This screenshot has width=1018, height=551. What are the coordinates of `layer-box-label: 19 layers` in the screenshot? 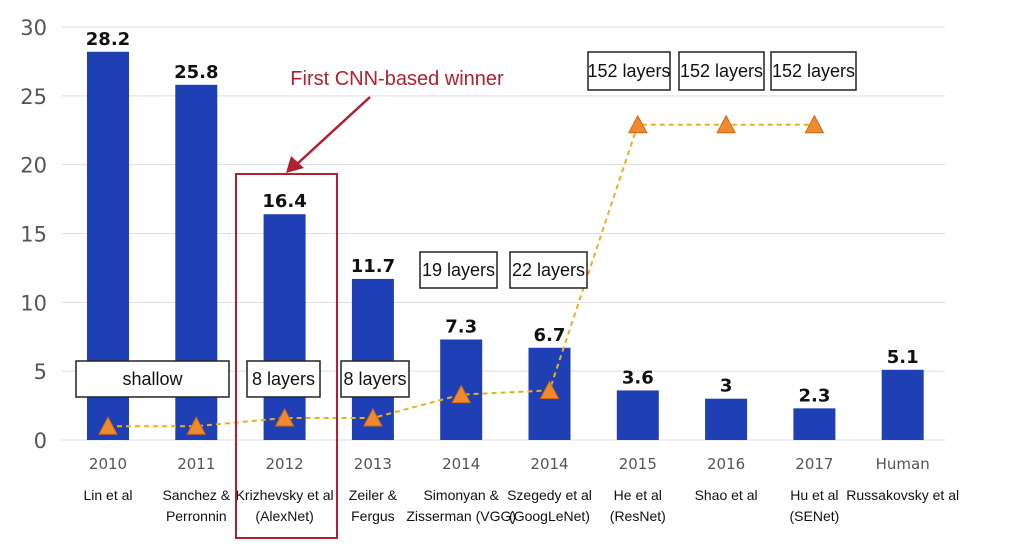 It's located at (458, 270).